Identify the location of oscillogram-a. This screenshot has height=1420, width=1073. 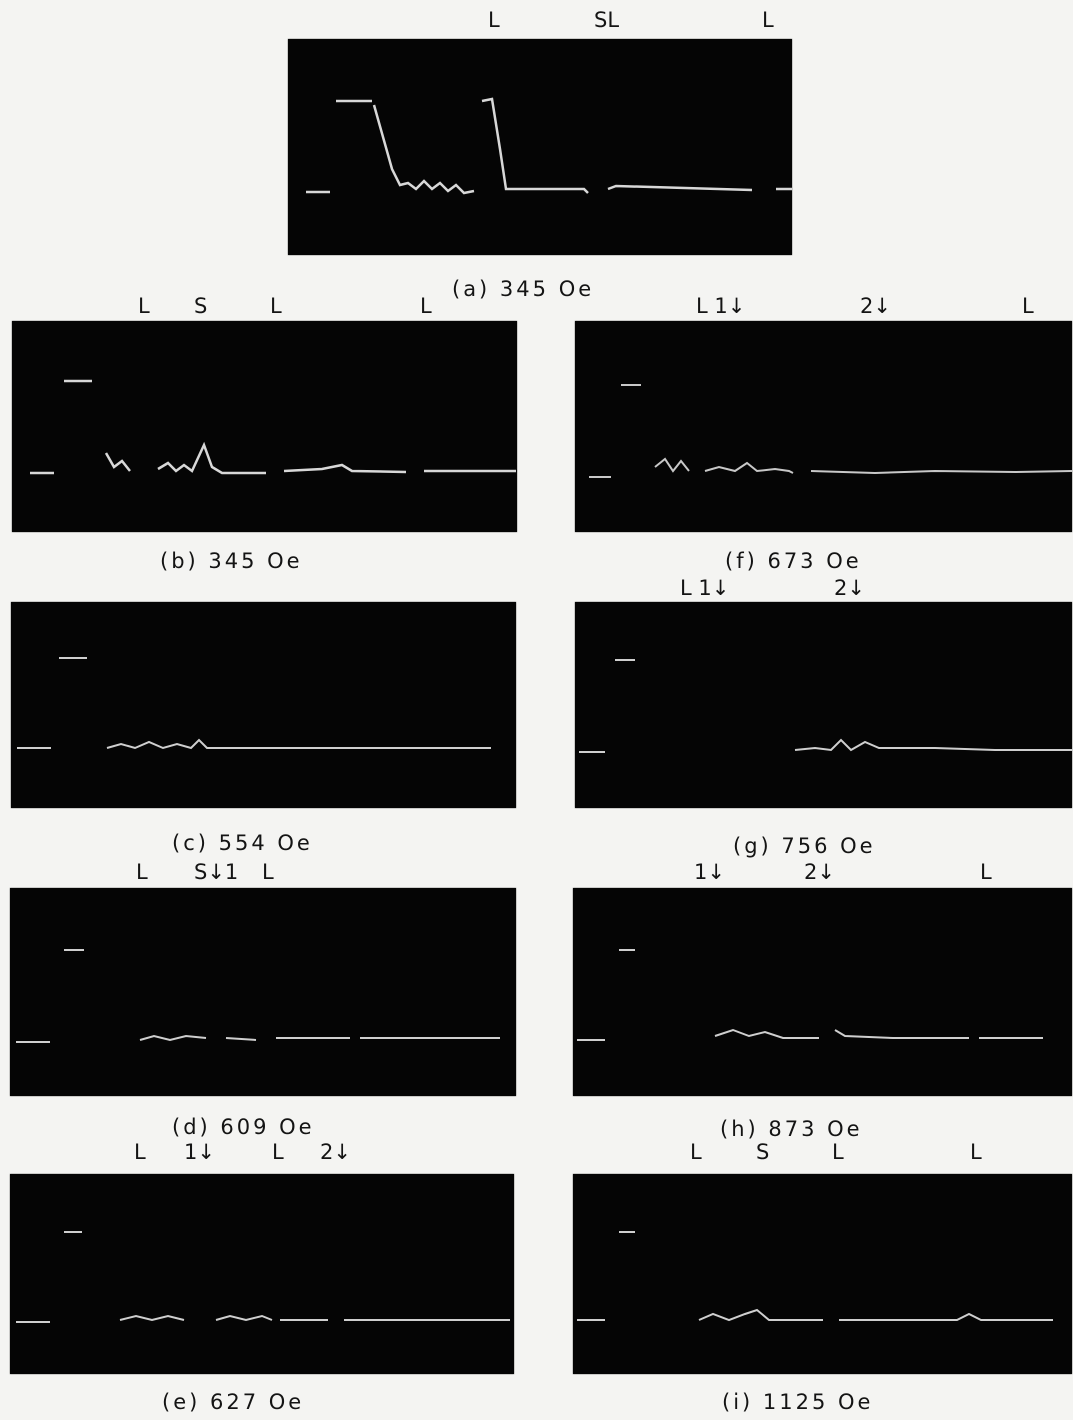
(540, 147).